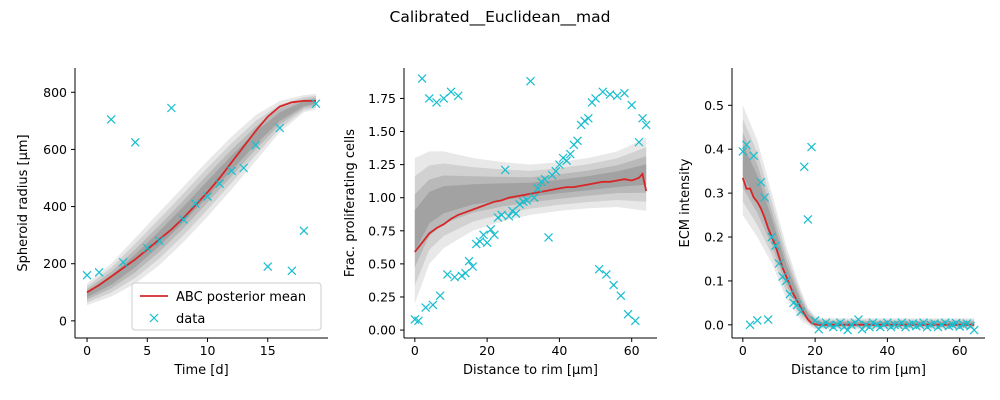  Describe the element at coordinates (154, 318) in the screenshot. I see `legend-x-marker` at that location.